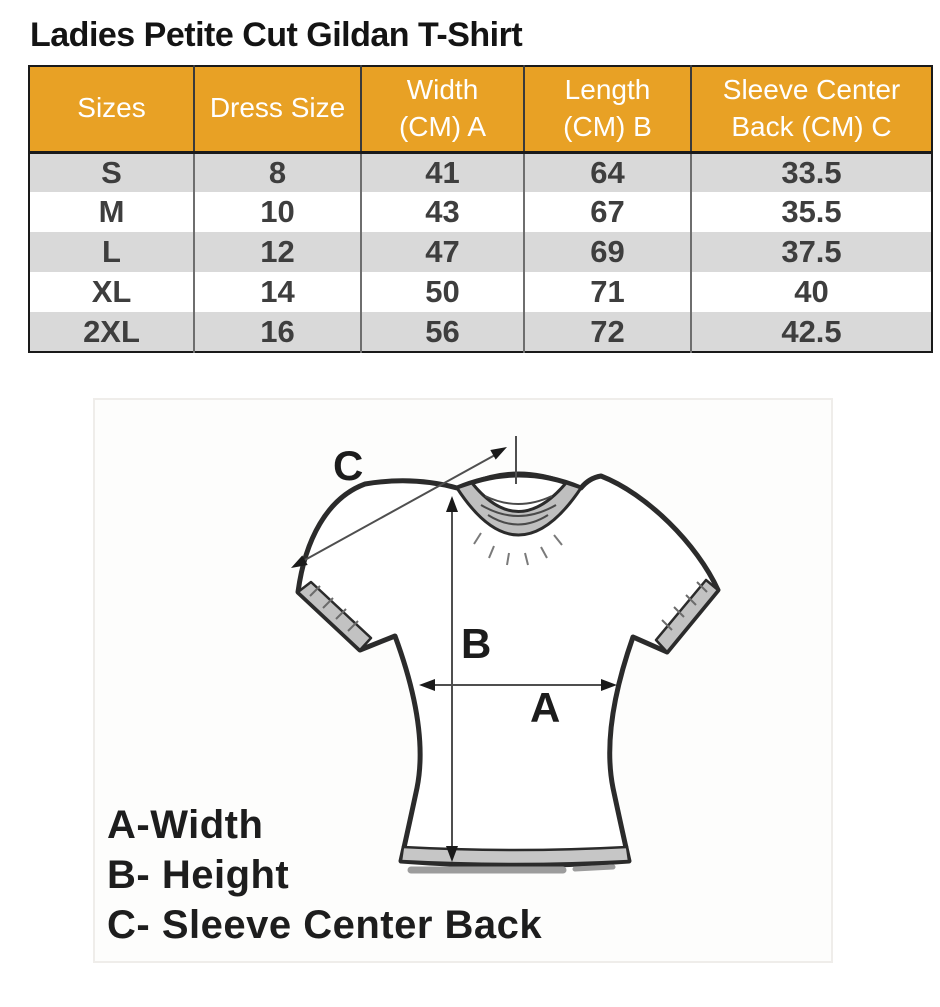 The image size is (940, 1007). What do you see at coordinates (334, 608) in the screenshot?
I see `left-cuff-hatch` at bounding box center [334, 608].